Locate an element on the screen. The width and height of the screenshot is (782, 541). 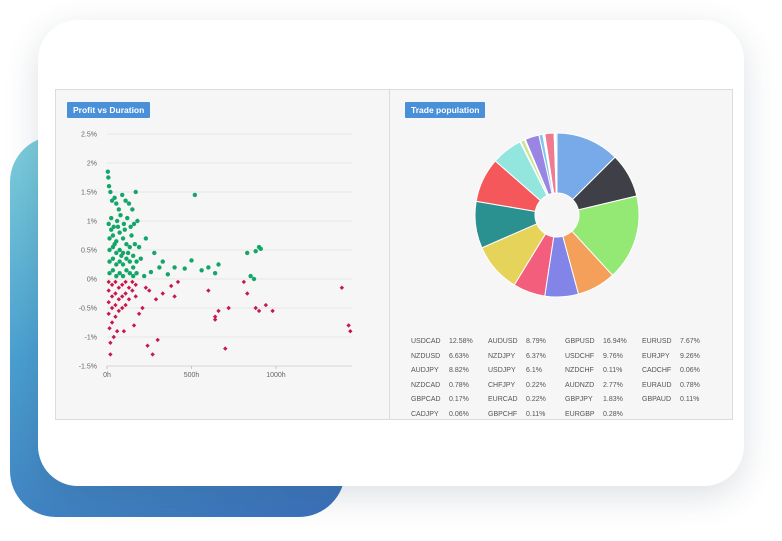
x-tick-label: 0h is located at coordinates (107, 375).